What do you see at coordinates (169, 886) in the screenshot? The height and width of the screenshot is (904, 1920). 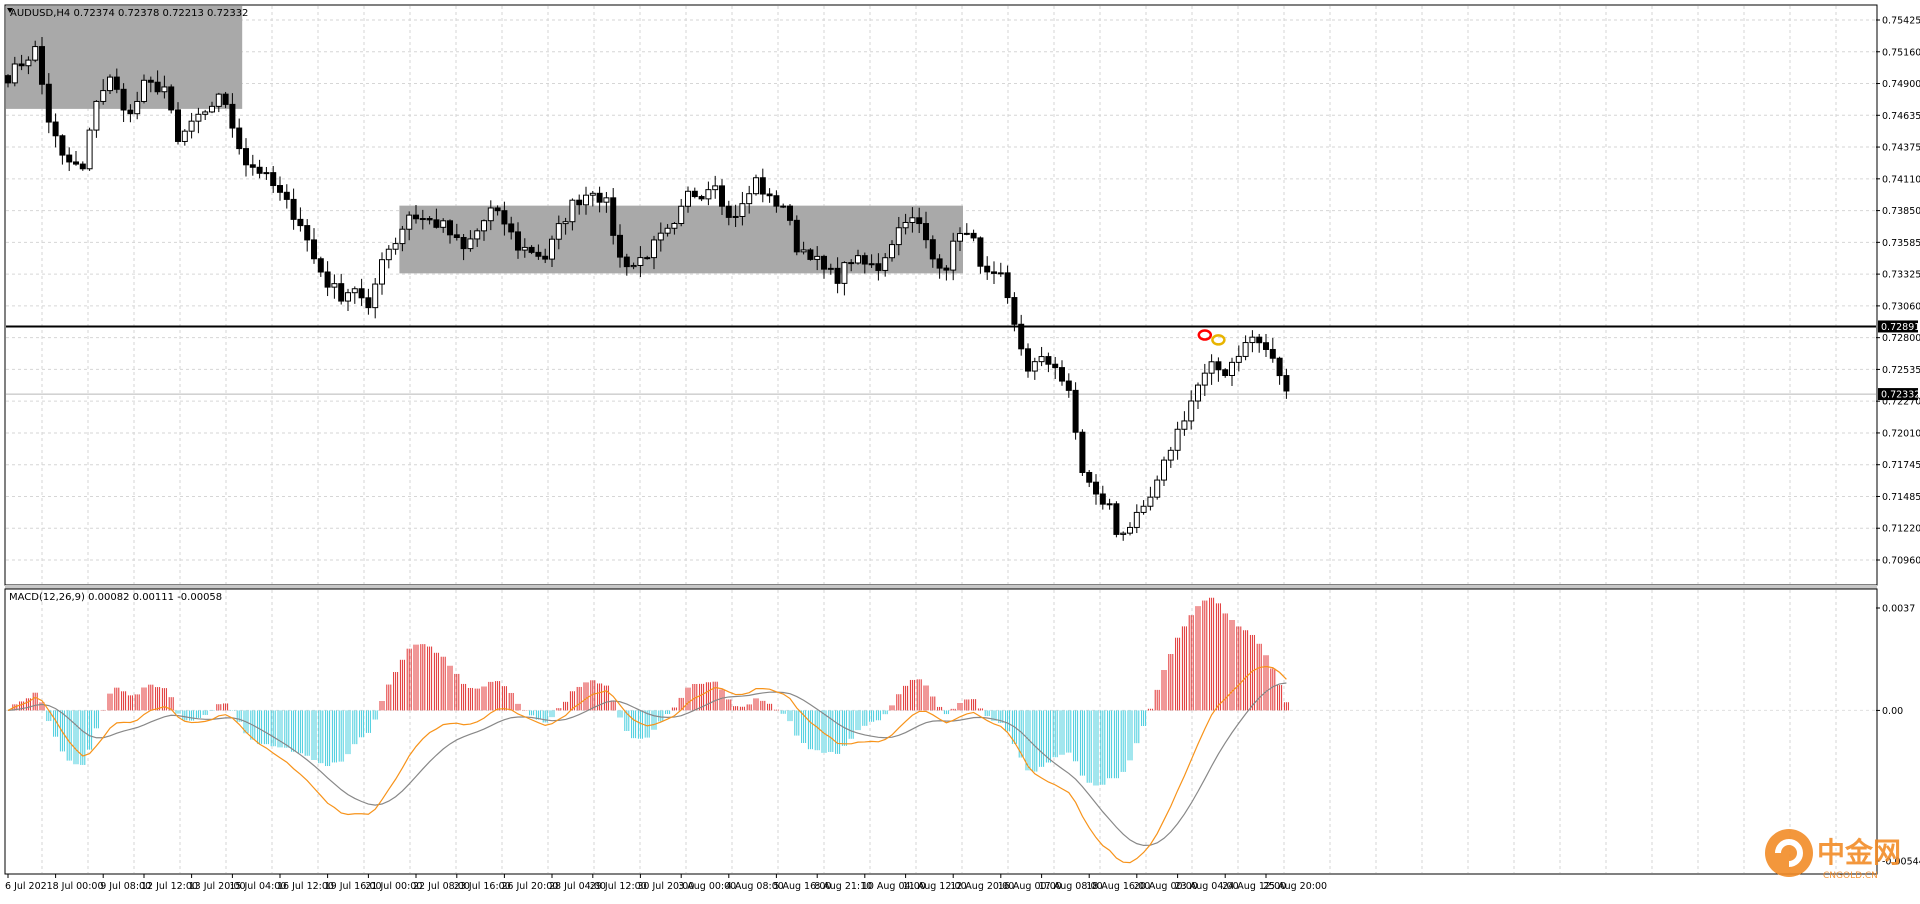 I see `time-tick-label: 12 Jul 12:00` at bounding box center [169, 886].